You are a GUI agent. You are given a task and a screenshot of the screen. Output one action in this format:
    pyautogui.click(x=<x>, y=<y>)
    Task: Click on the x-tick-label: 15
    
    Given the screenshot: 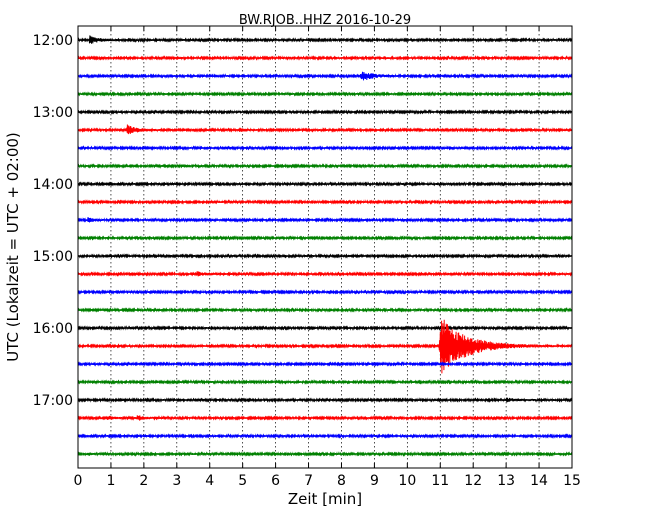 What is the action you would take?
    pyautogui.click(x=572, y=481)
    